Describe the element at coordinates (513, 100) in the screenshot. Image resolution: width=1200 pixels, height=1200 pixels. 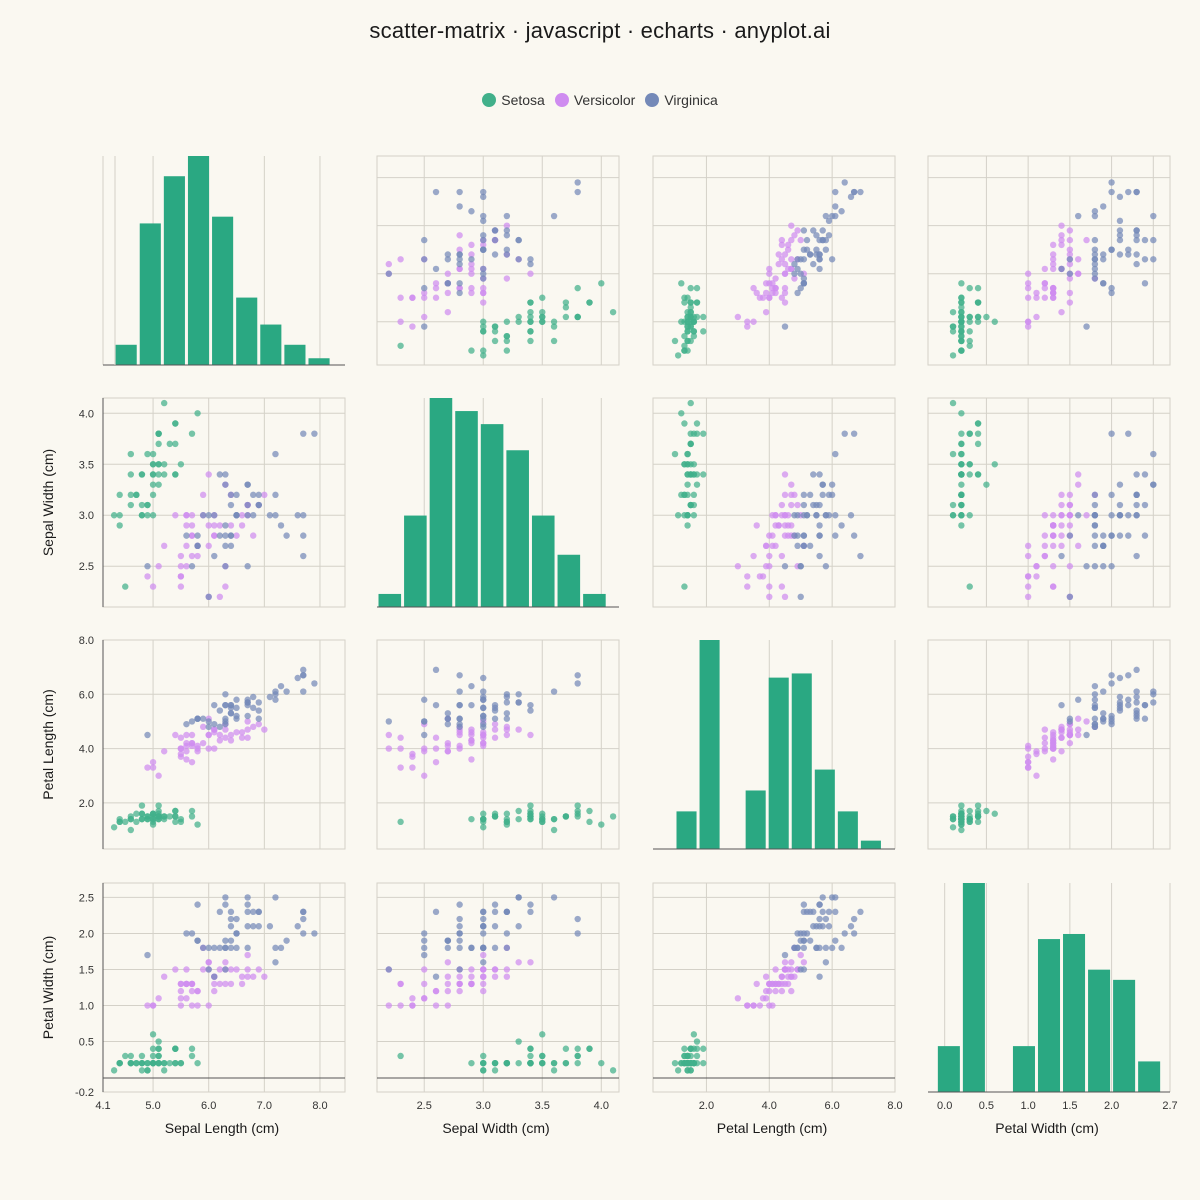
I see `legend-item-setosa: Setosa` at that location.